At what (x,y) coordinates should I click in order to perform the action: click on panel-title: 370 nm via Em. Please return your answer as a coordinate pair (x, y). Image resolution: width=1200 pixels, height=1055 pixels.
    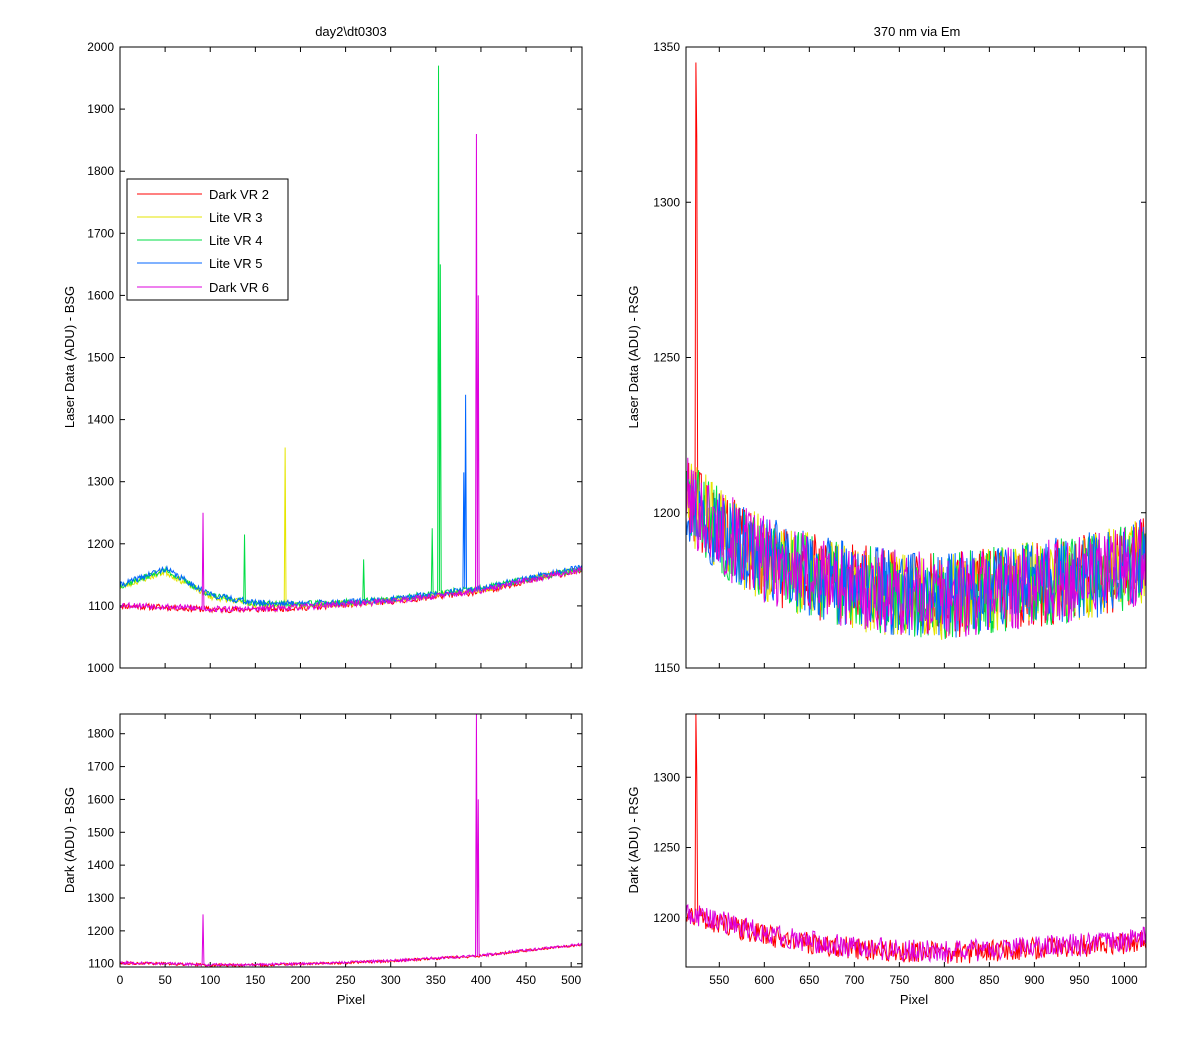
    Looking at the image, I should click on (917, 31).